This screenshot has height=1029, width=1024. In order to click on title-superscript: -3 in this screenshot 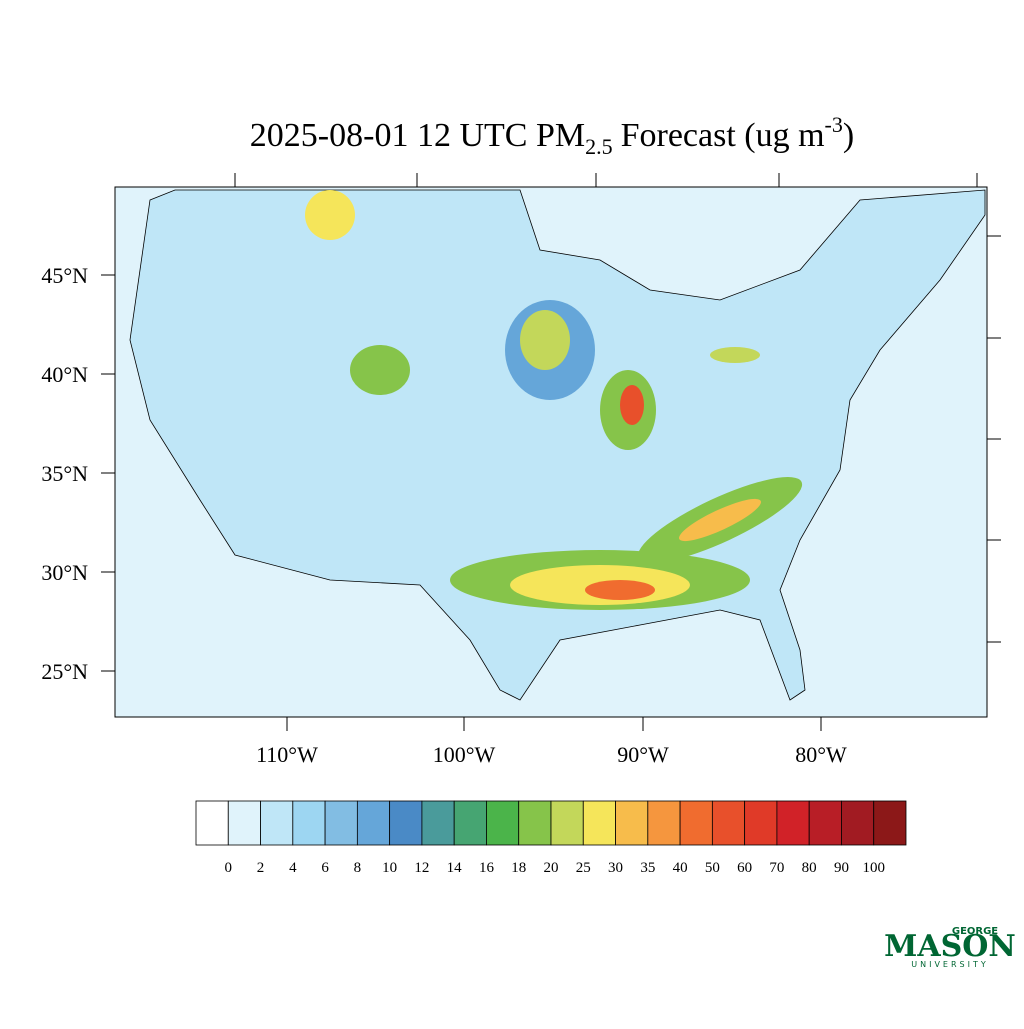, I will do `click(834, 124)`.